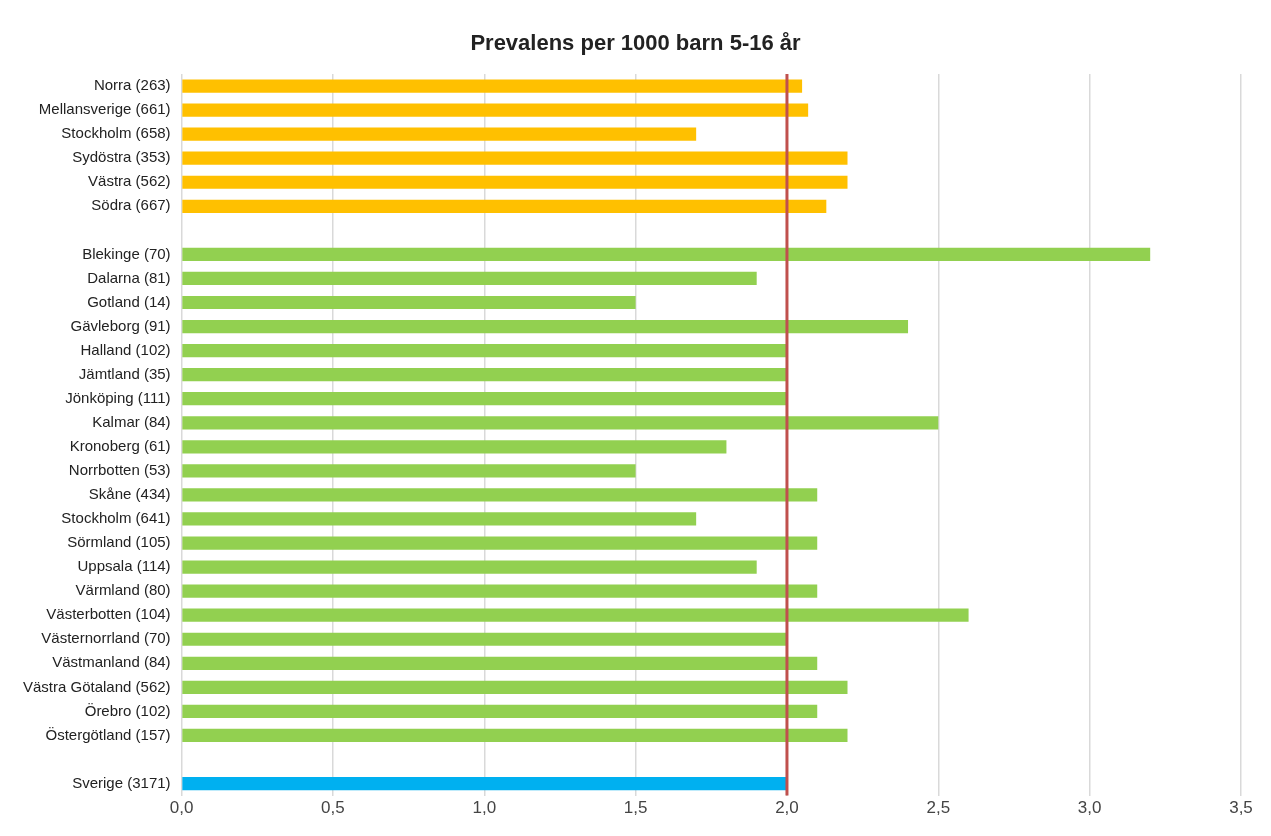 The image size is (1271, 836). Describe the element at coordinates (116, 518) in the screenshot. I see `y-tick-label: Stockholm (641)` at that location.